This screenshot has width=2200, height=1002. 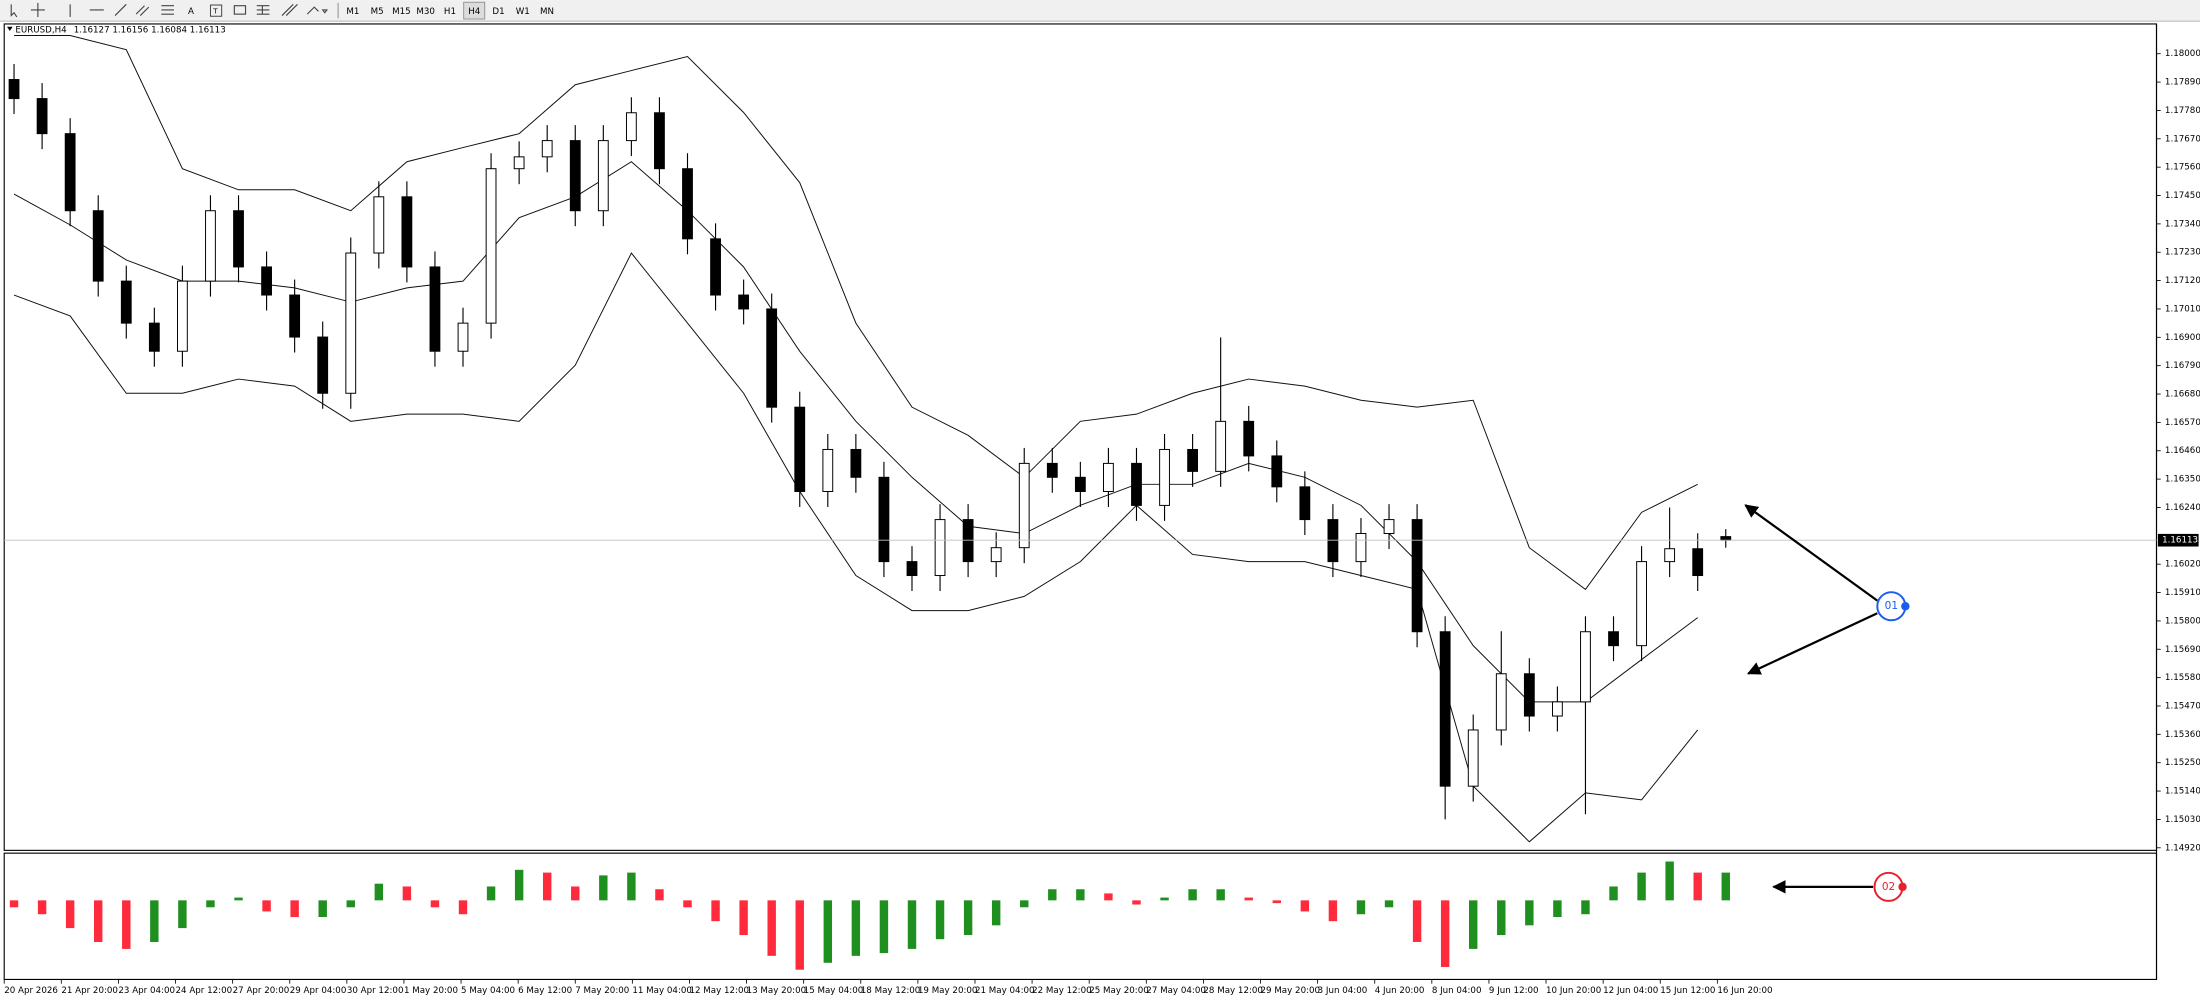 I want to click on active-timeframe, so click(x=474, y=10).